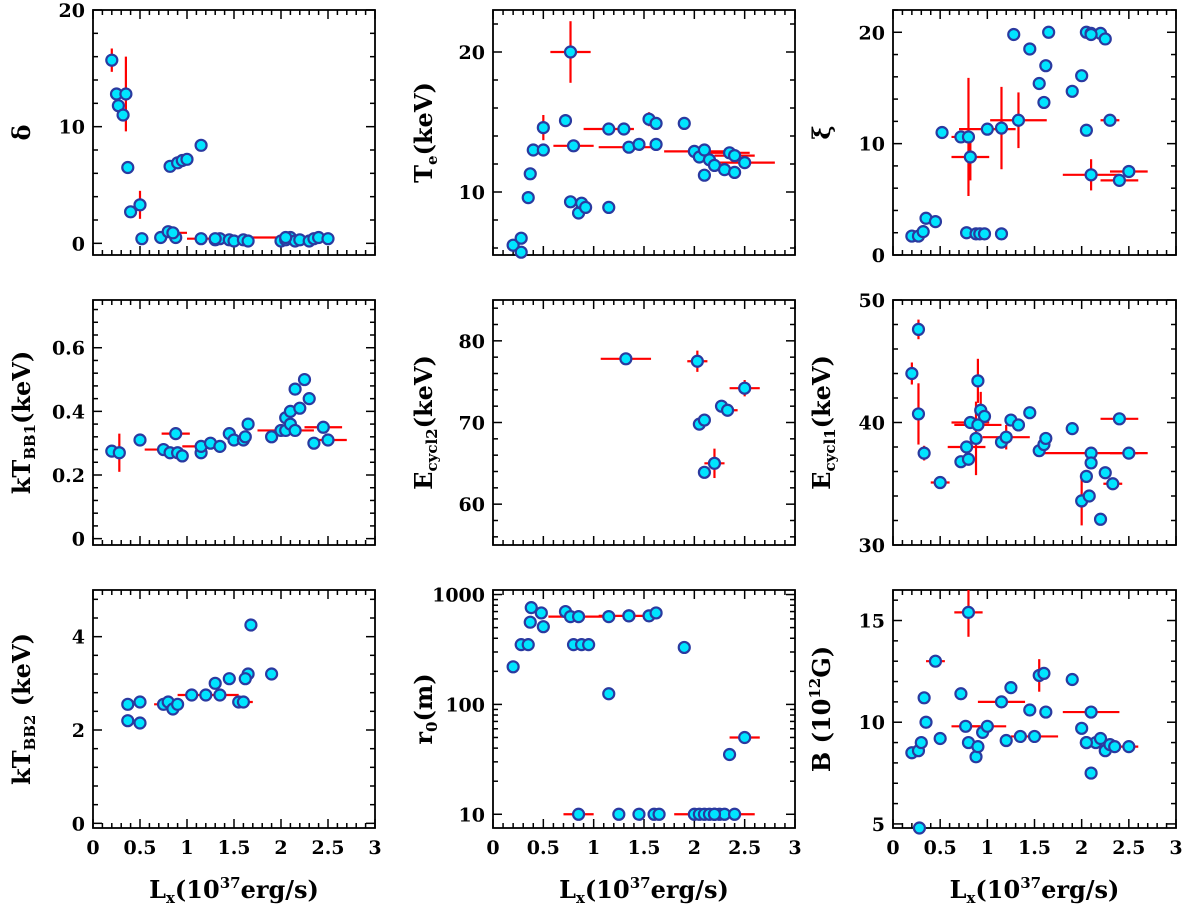 Image resolution: width=1200 pixels, height=908 pixels. What do you see at coordinates (21, 132) in the screenshot?
I see `y-axis-title: δ` at bounding box center [21, 132].